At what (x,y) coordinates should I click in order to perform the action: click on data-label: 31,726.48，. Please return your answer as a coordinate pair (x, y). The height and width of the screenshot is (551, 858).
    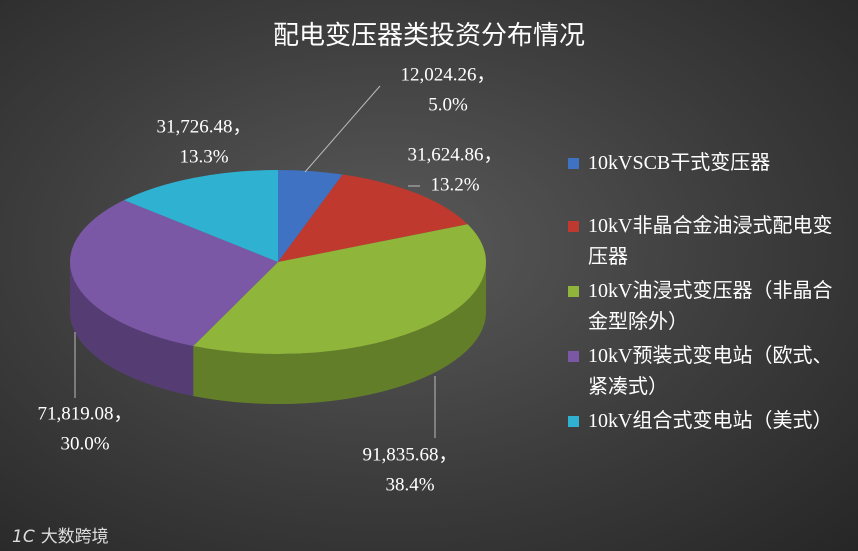
    Looking at the image, I should click on (203, 126).